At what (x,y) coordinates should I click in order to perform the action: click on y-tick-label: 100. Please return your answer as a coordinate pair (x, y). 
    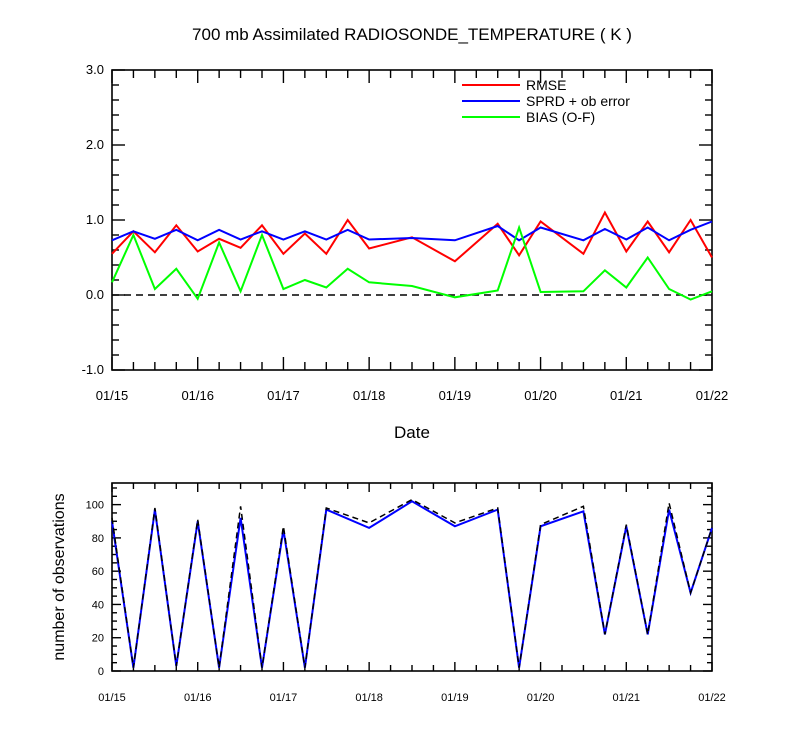
    Looking at the image, I should click on (95, 506).